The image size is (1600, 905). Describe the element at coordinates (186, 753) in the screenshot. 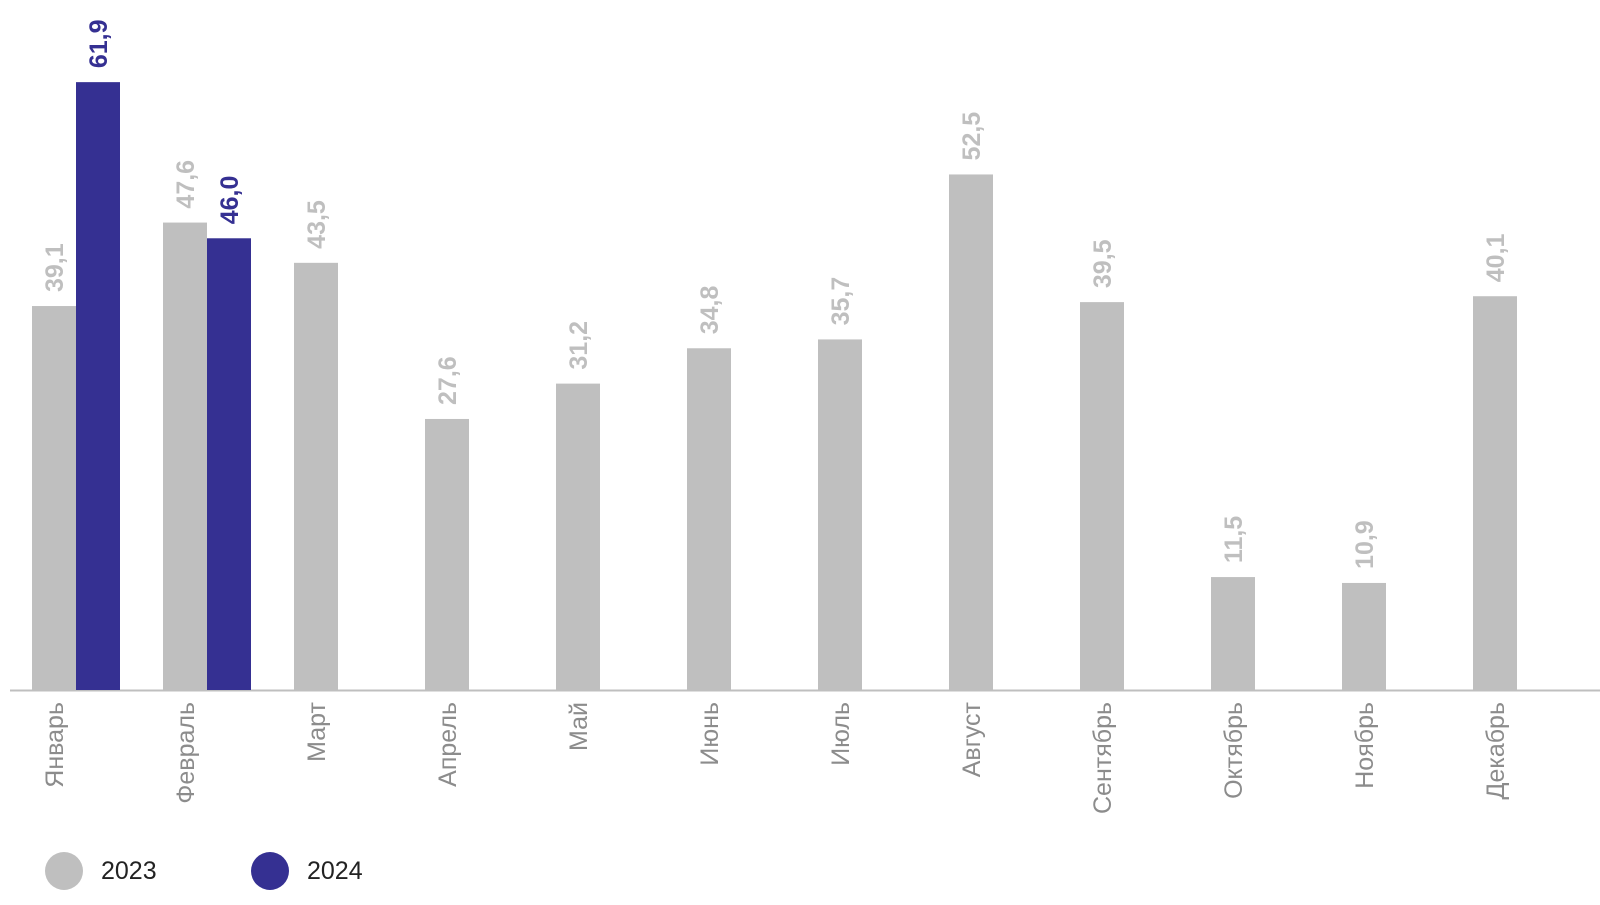

I see `category-label-2: Февраль` at that location.